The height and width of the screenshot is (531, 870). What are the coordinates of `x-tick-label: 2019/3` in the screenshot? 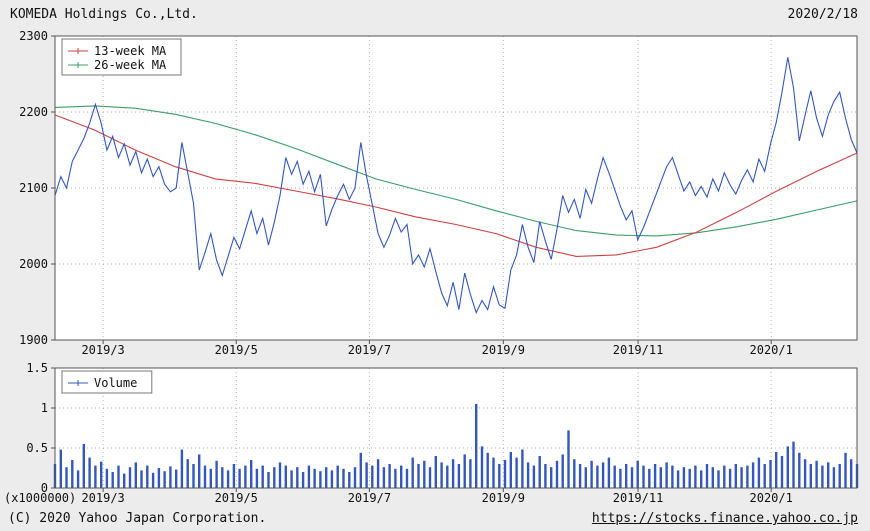 It's located at (102, 350).